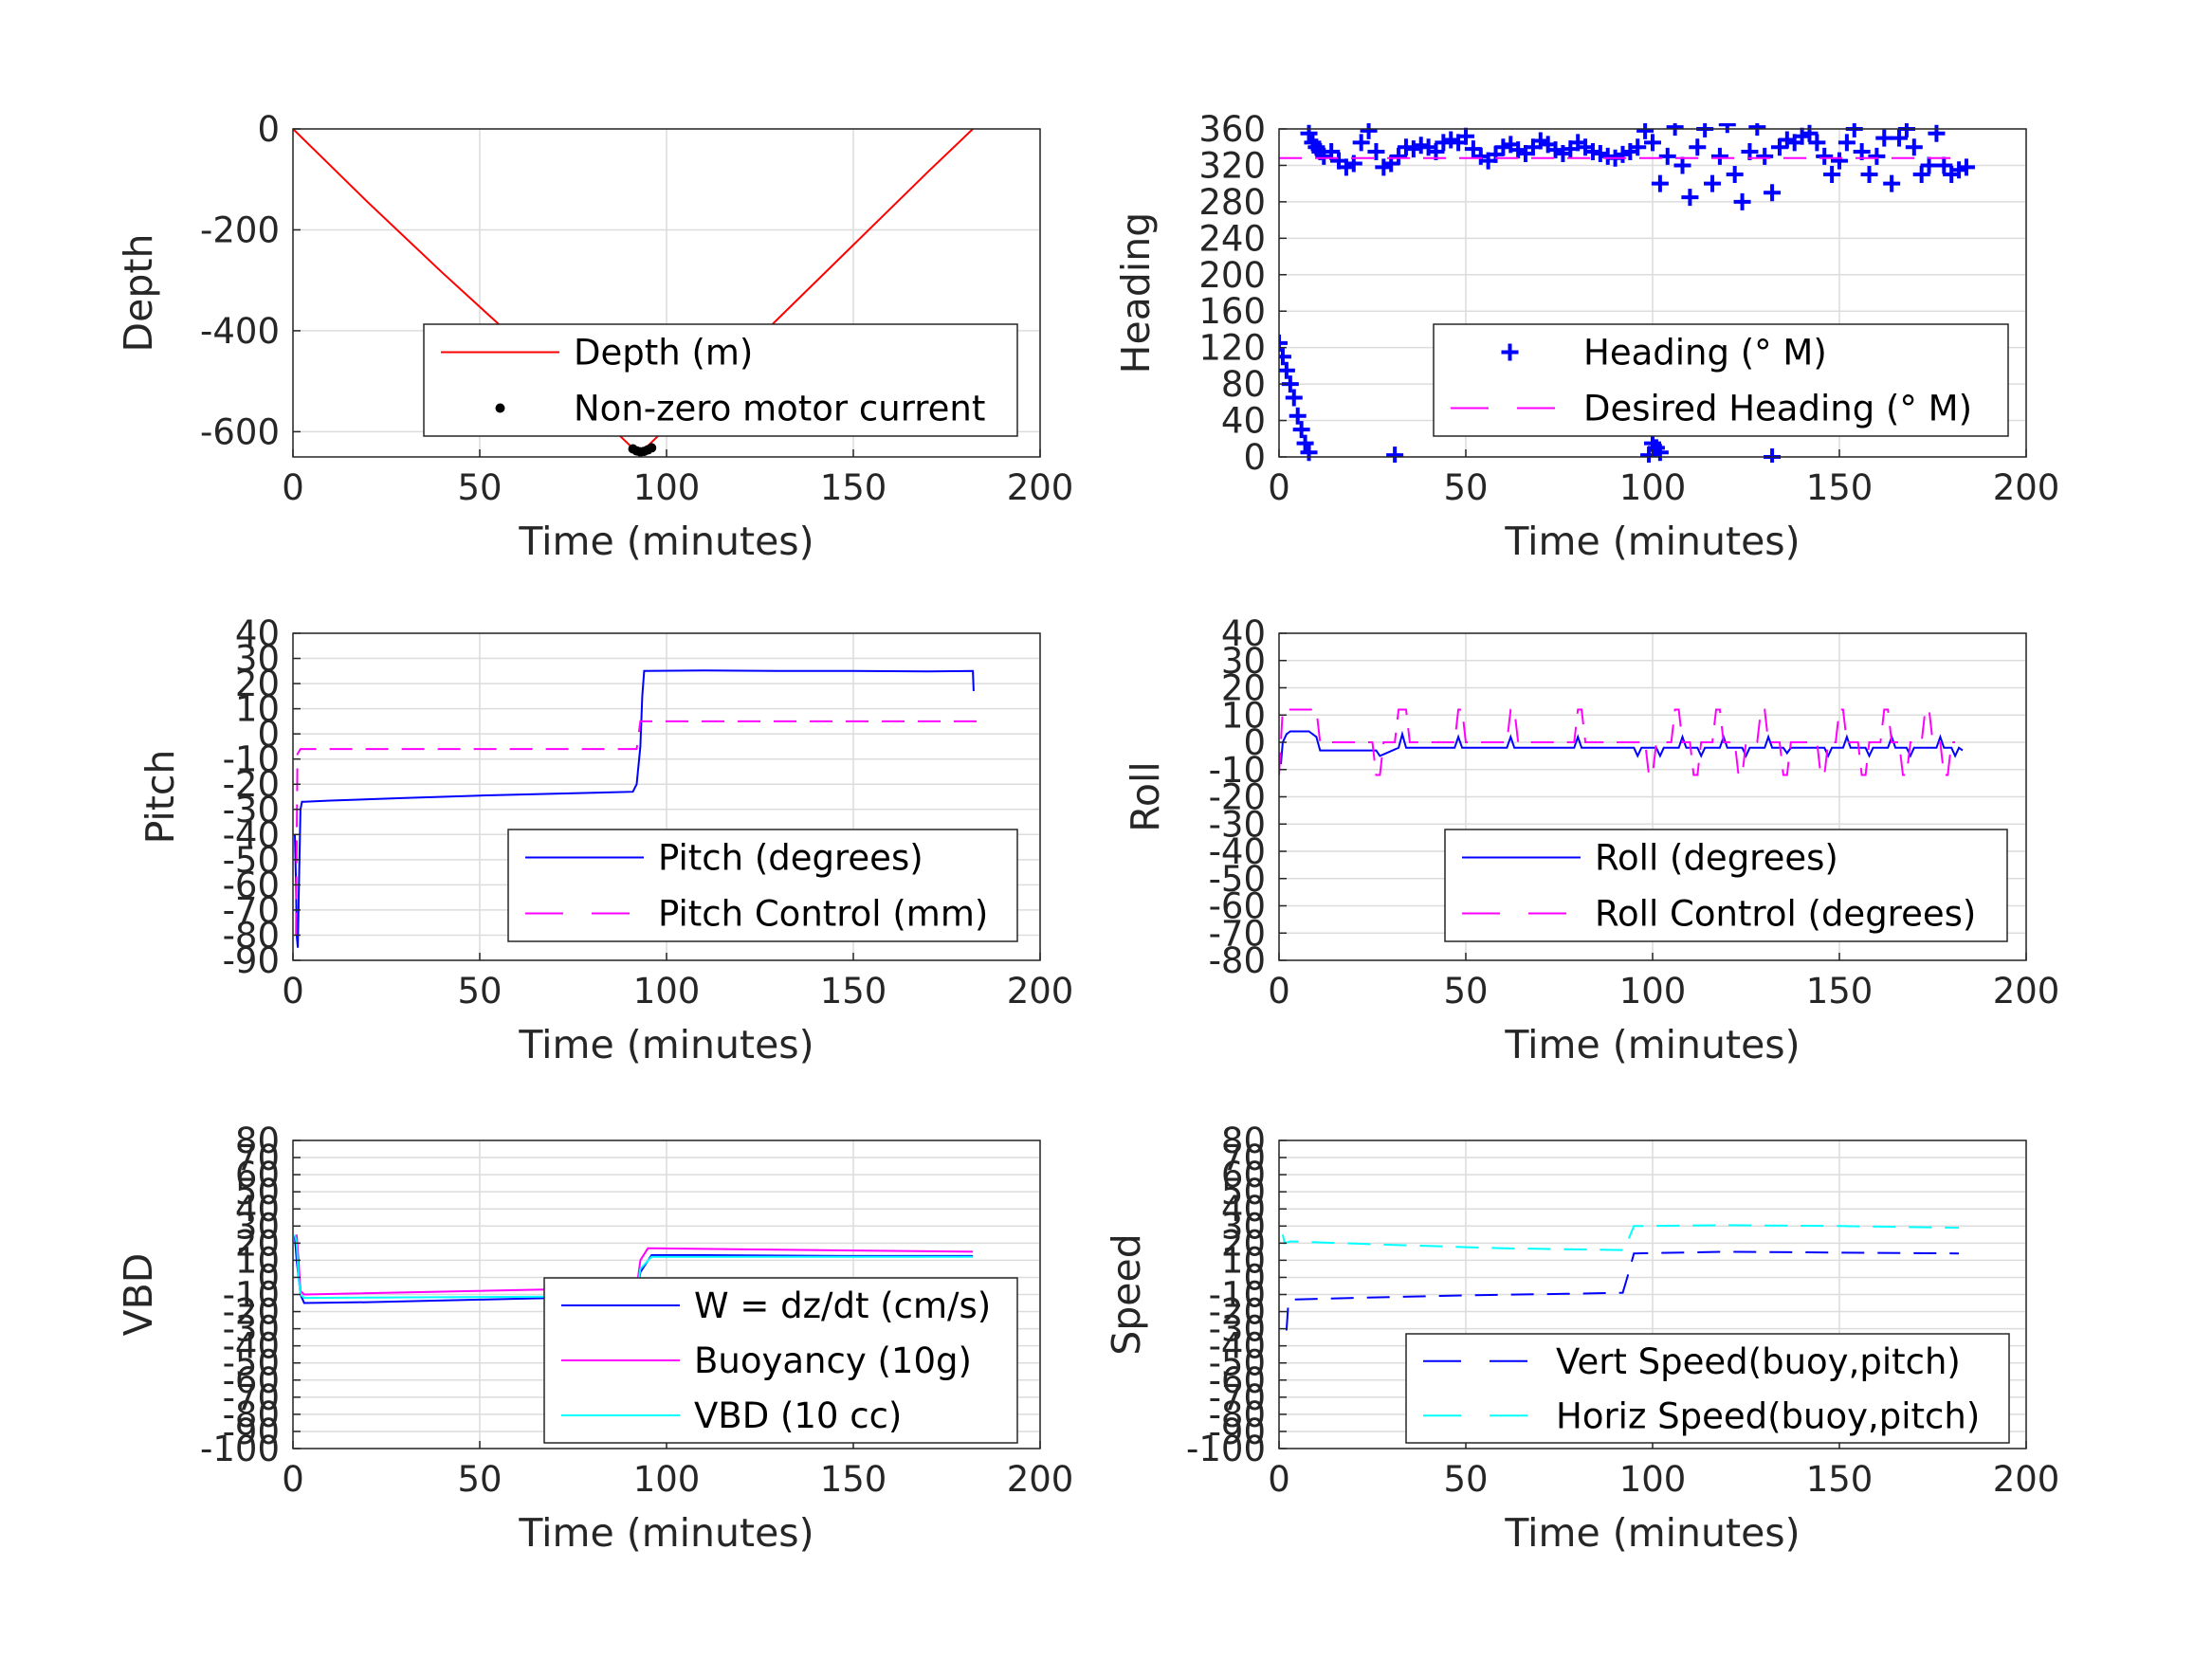 The height and width of the screenshot is (1659, 2212). I want to click on pitch-legend: Pitch (degrees) Pitch Control (mm), so click(762, 885).